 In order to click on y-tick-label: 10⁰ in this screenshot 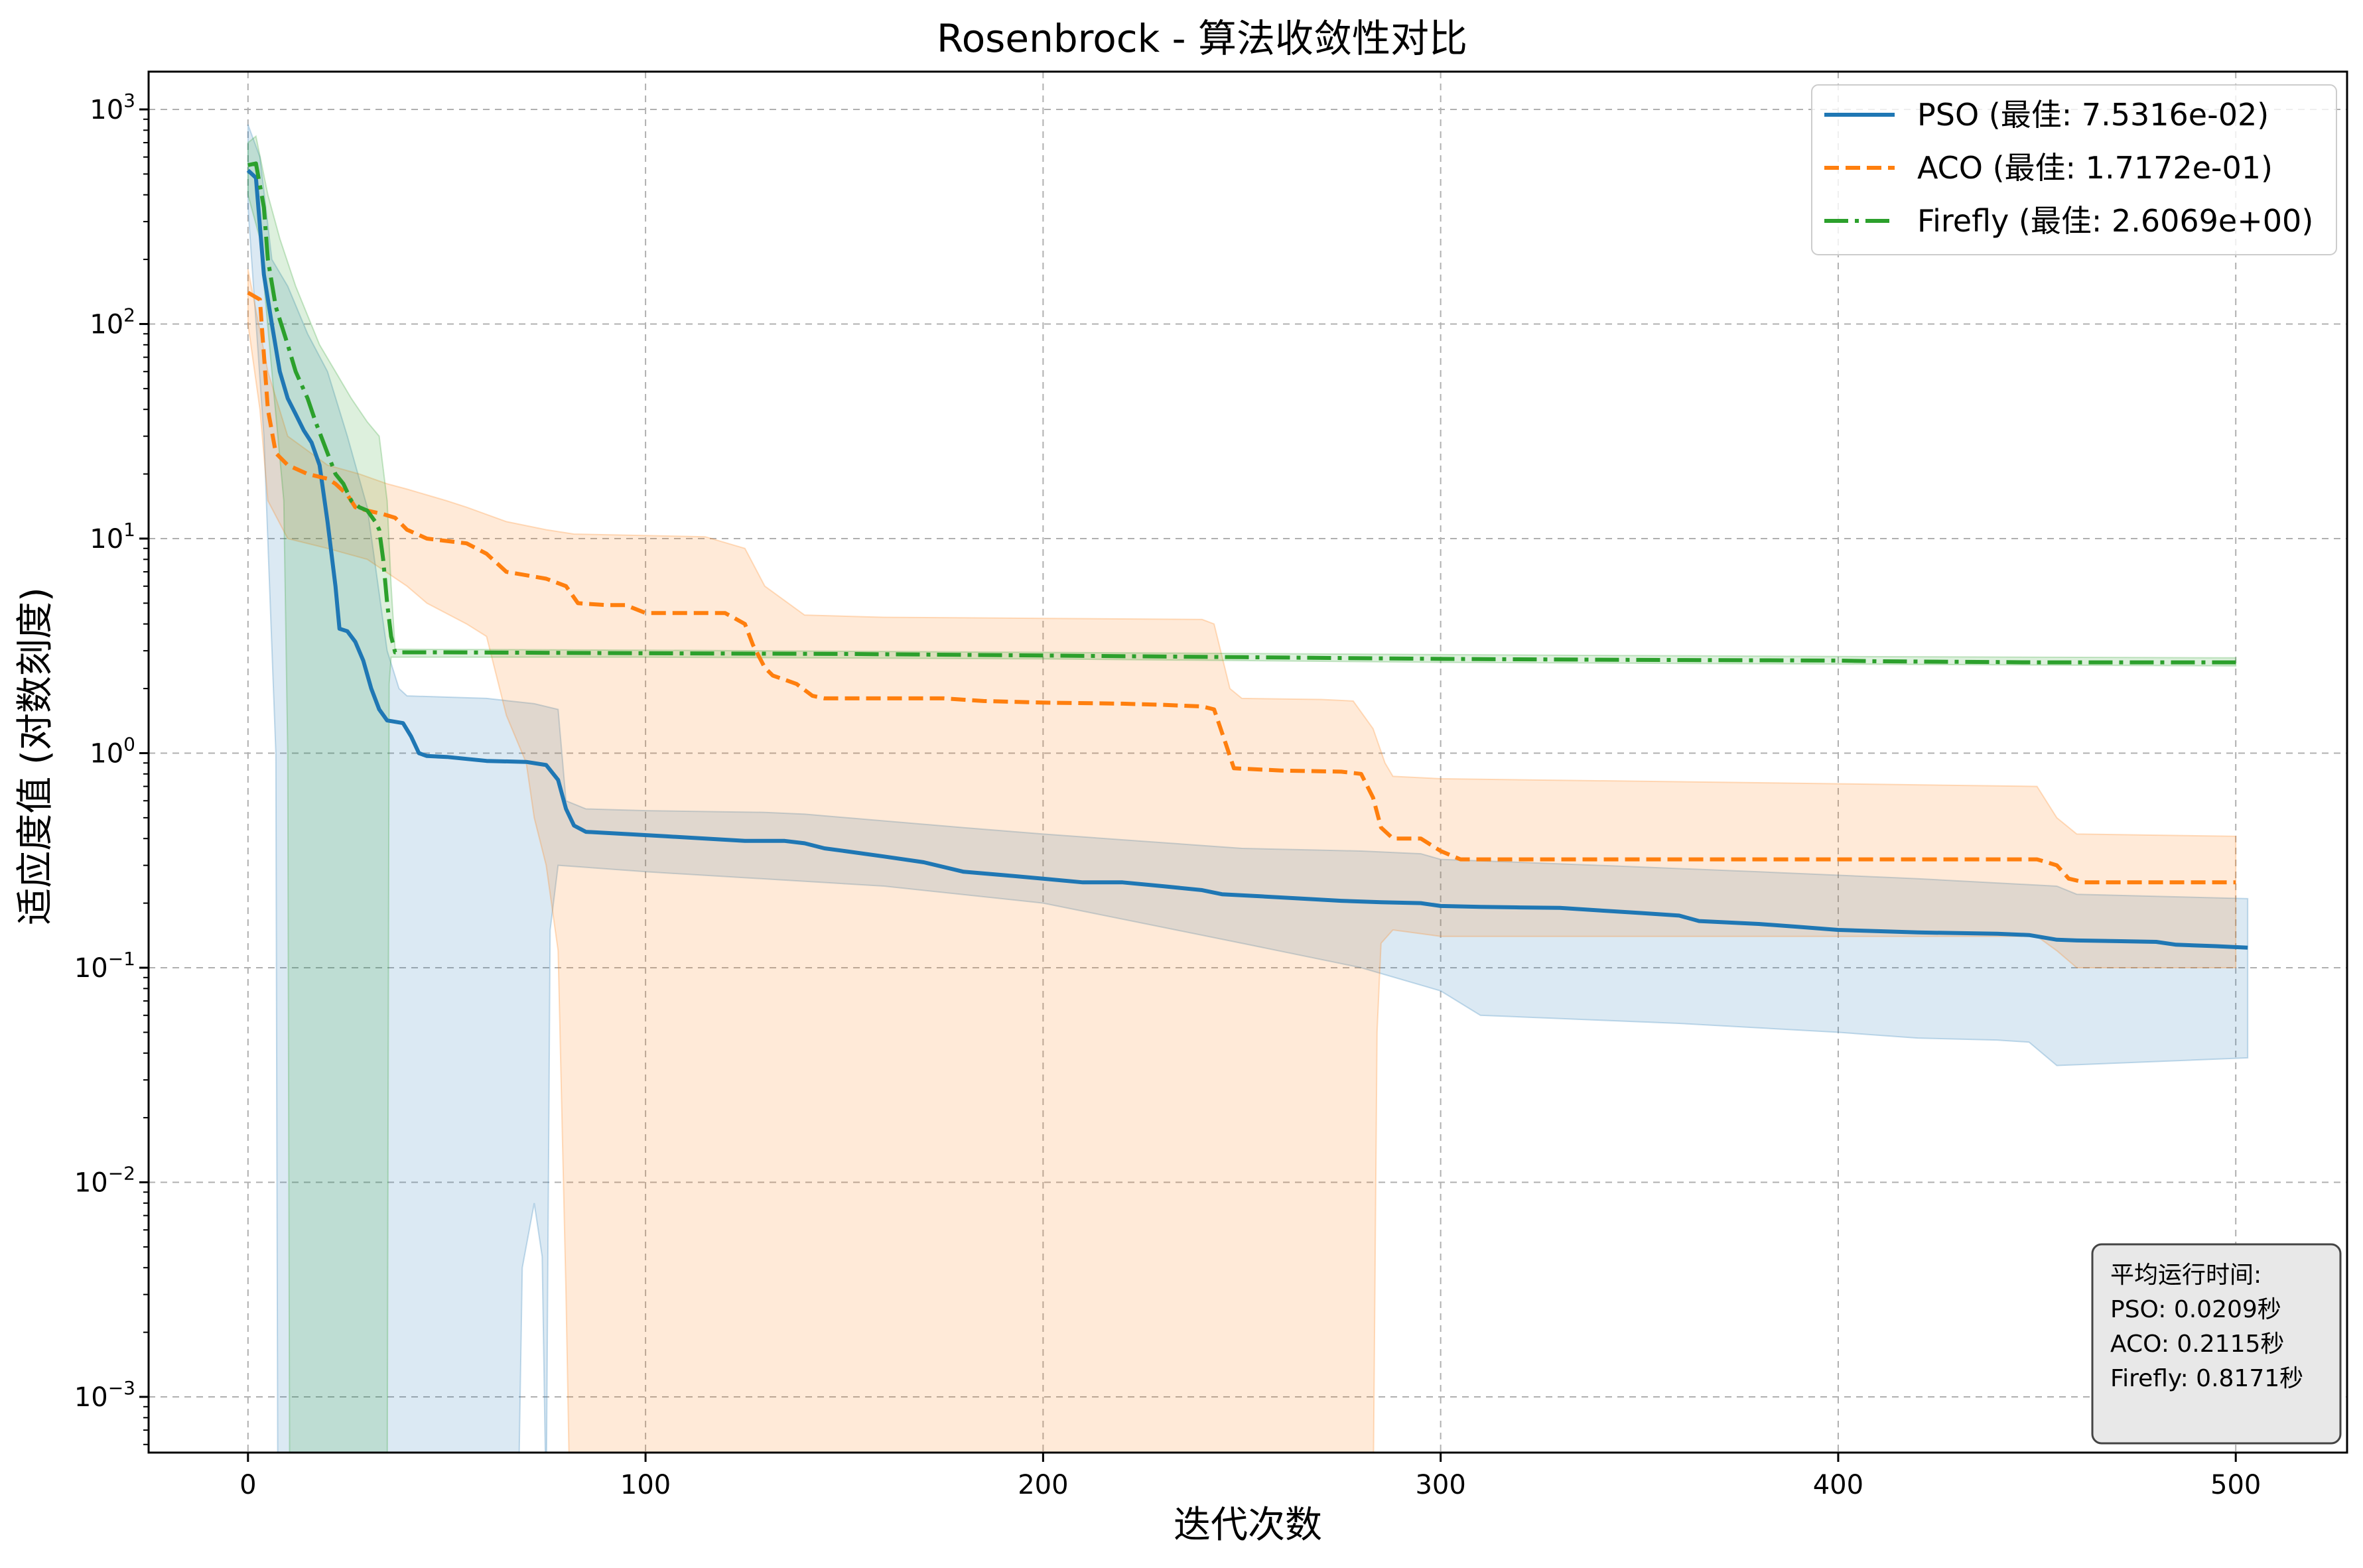, I will do `click(112, 751)`.